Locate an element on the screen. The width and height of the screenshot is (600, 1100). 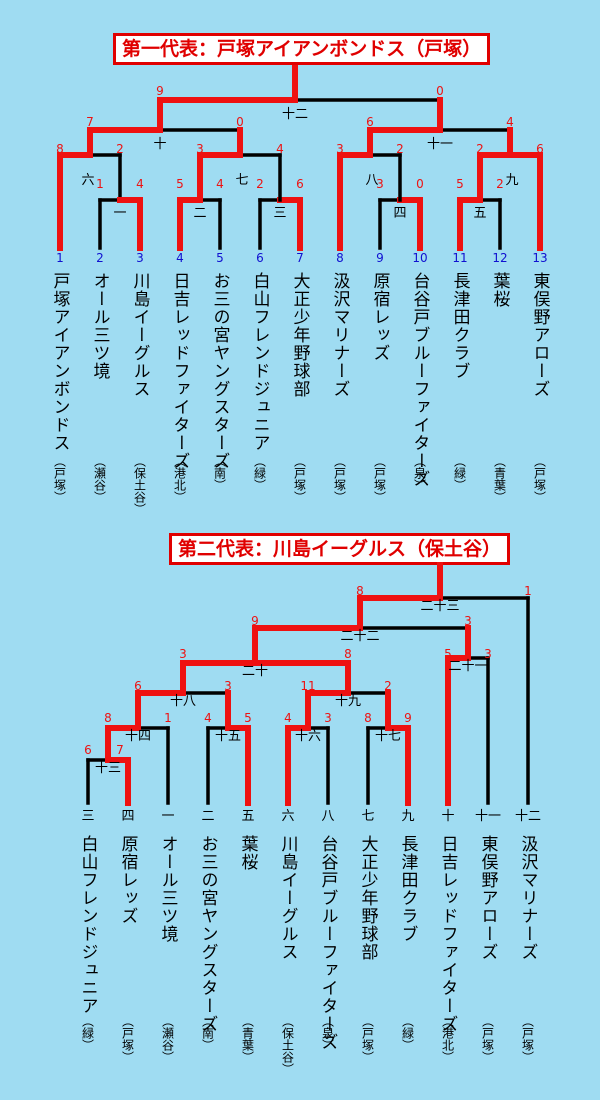
seed-number: 12 is located at coordinates (499, 258).